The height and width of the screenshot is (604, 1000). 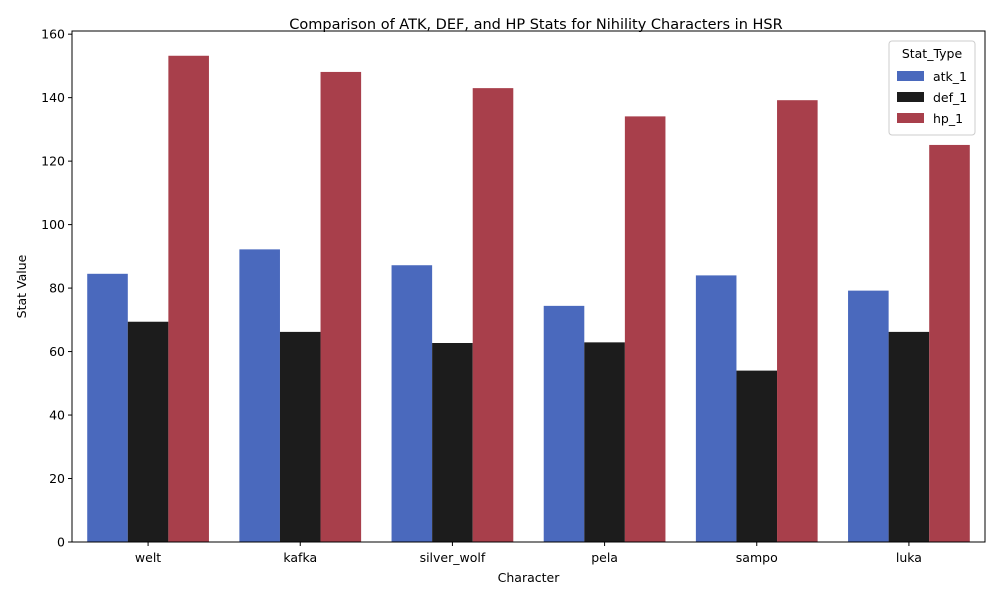 What do you see at coordinates (932, 53) in the screenshot?
I see `legend-title: Stat_Type` at bounding box center [932, 53].